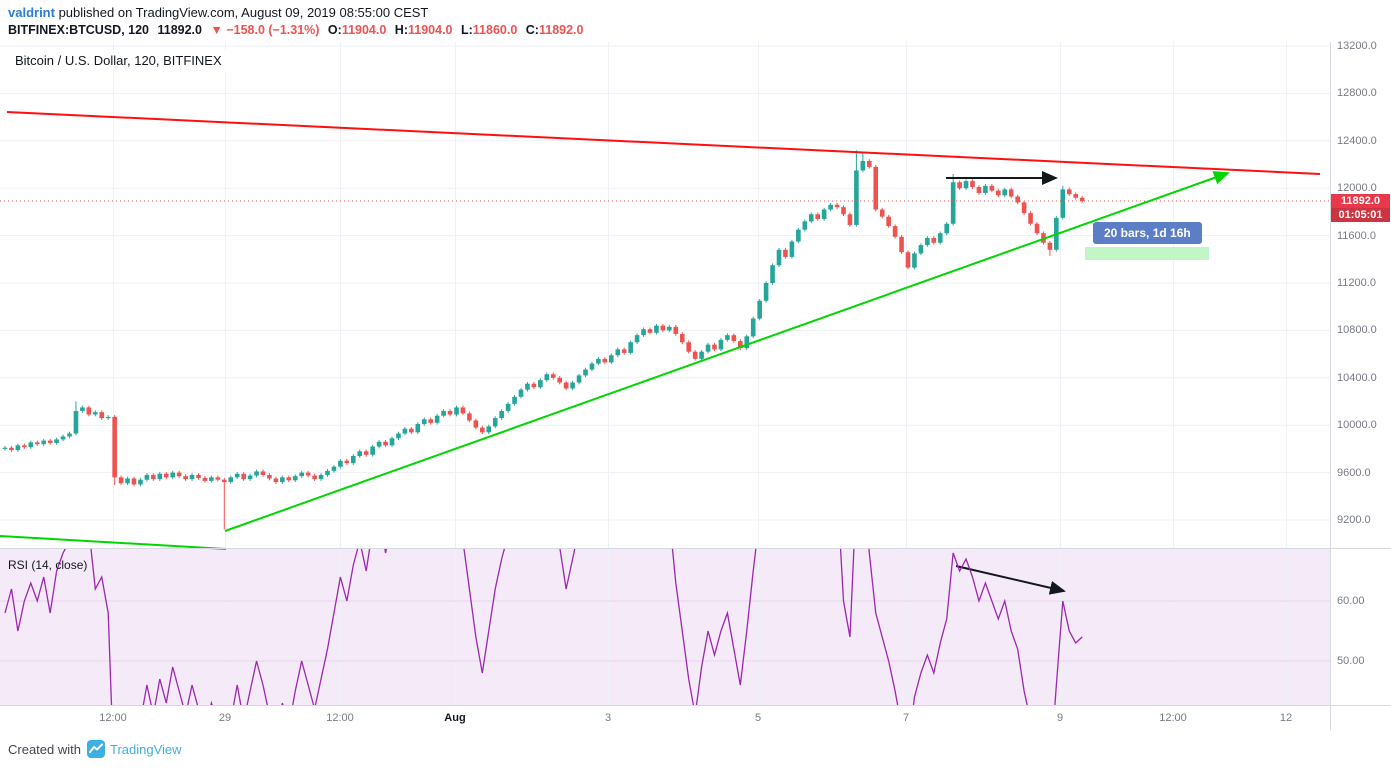 Image resolution: width=1391 pixels, height=768 pixels. What do you see at coordinates (1357, 46) in the screenshot?
I see `price-axis-label: 13200.0` at bounding box center [1357, 46].